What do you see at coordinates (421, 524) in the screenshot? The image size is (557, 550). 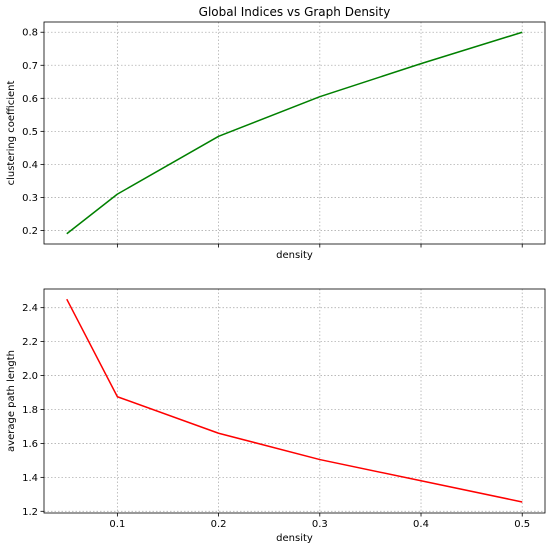 I see `x-tick-label: 0.4` at bounding box center [421, 524].